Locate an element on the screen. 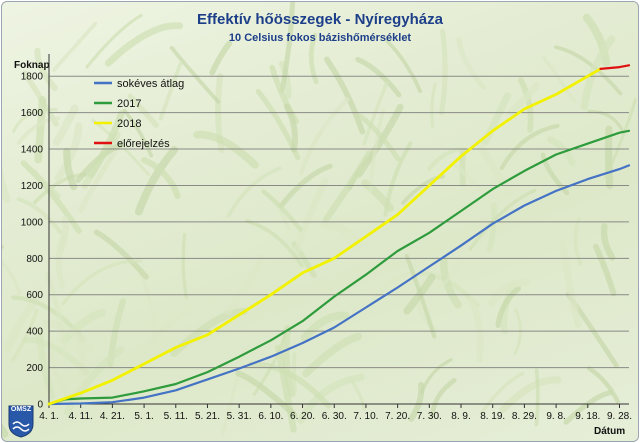 The height and width of the screenshot is (443, 640). x-tick-label: 4. 1. is located at coordinates (48, 416).